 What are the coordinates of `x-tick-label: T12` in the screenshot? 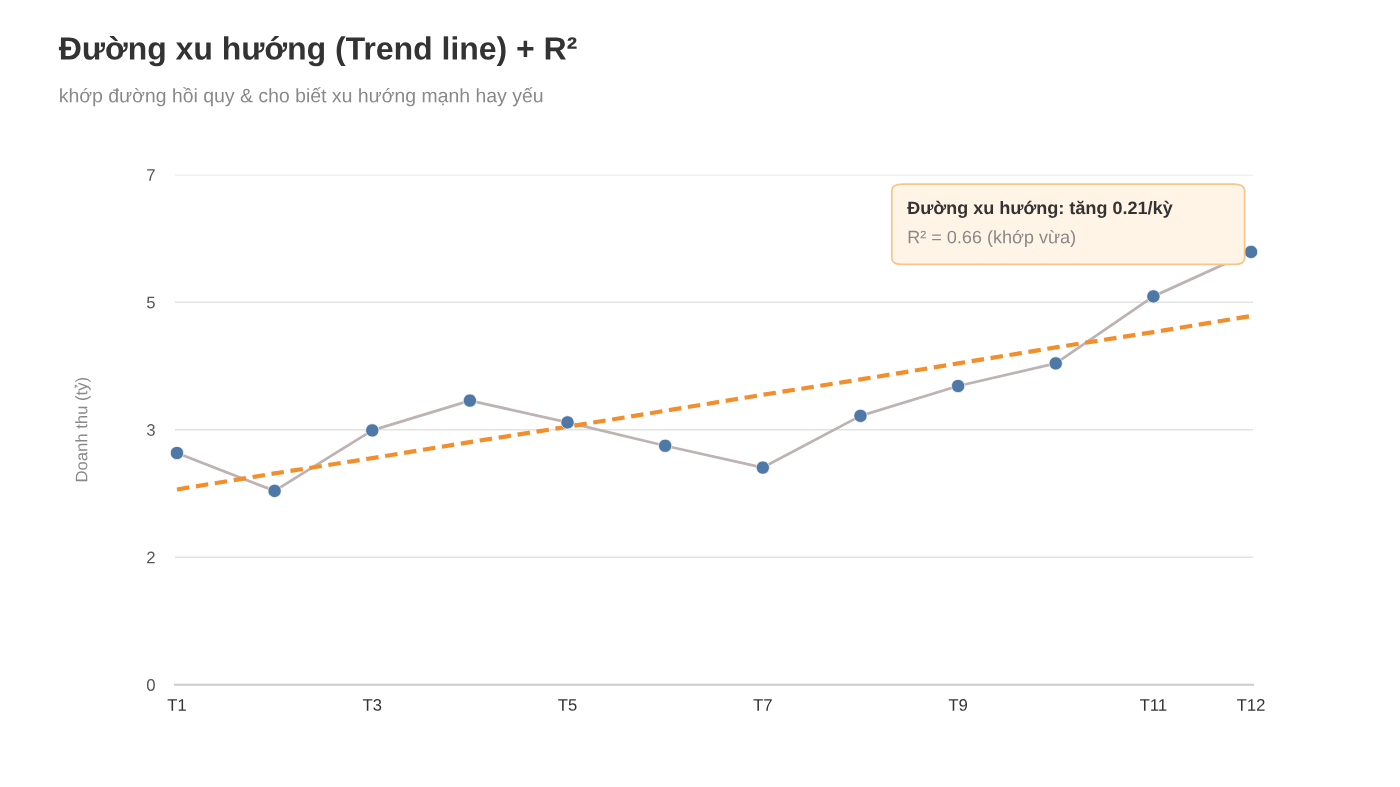 It's located at (1251, 705).